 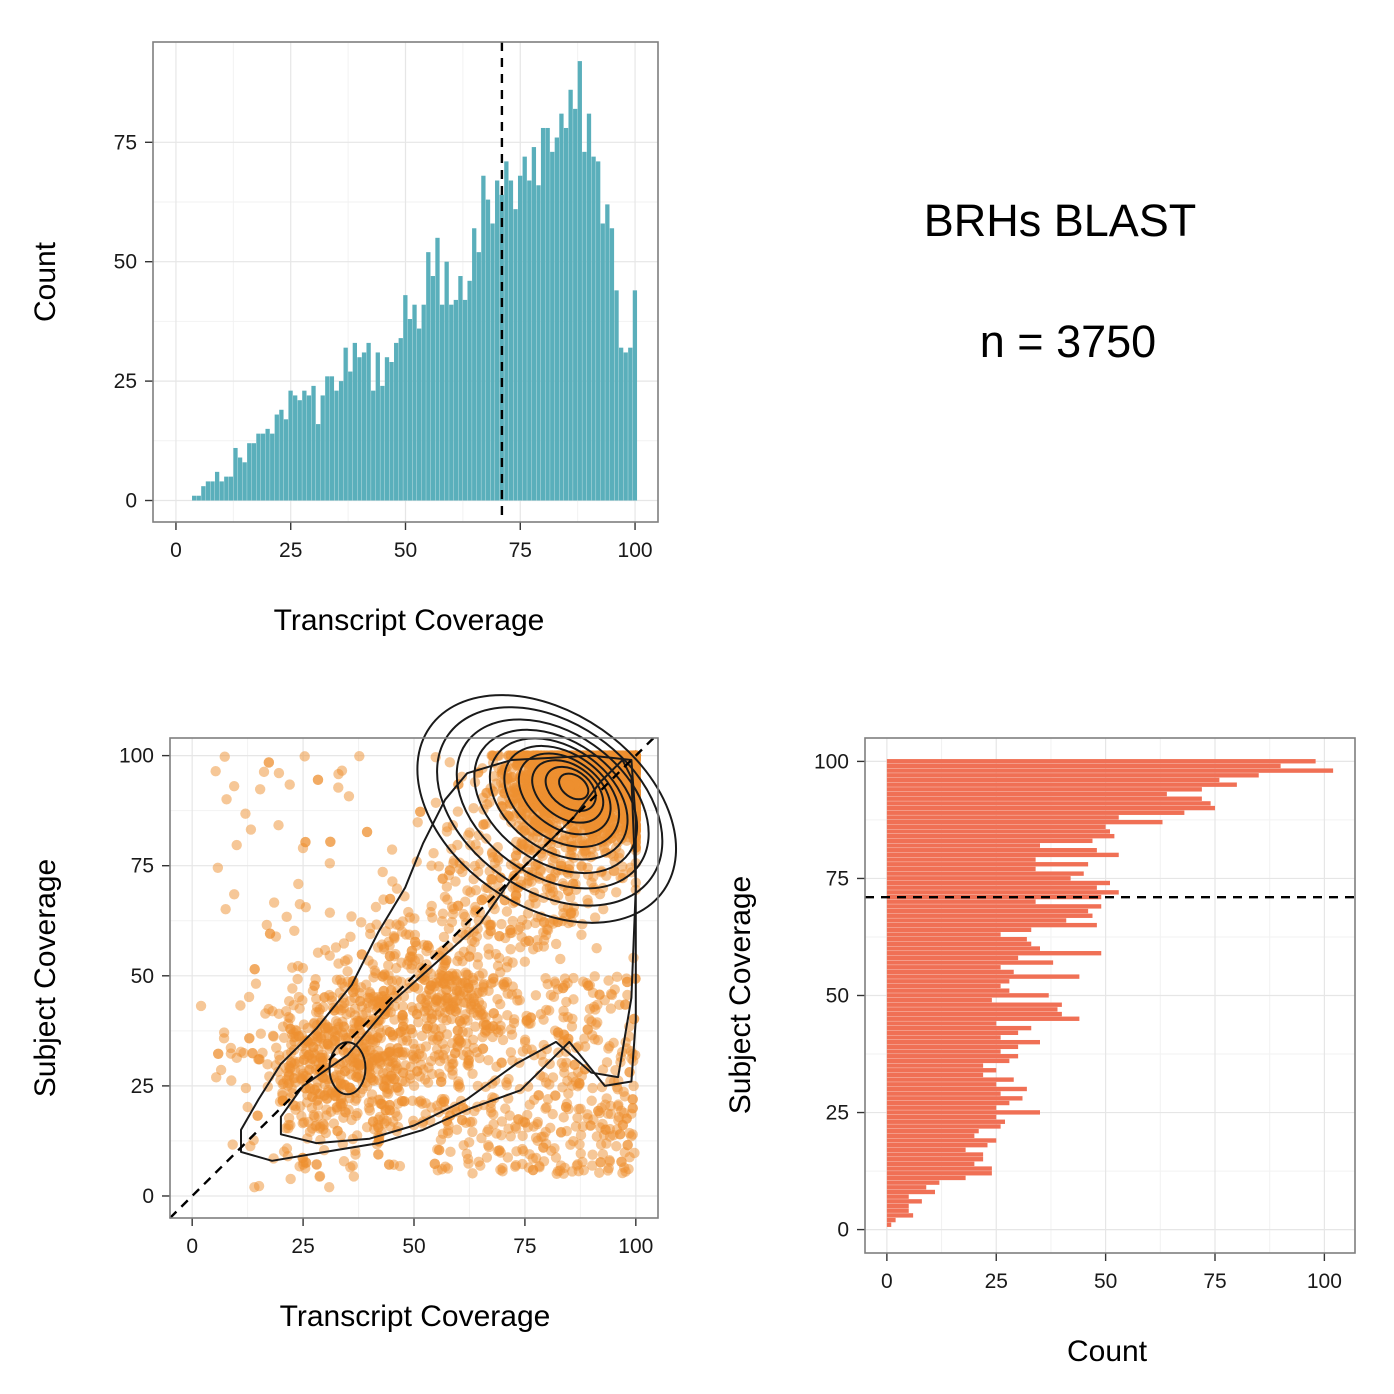 What do you see at coordinates (386, 301) in the screenshot?
I see `transcript-coverage-histogram: 0 25 50 75 100 0 25 50 75` at bounding box center [386, 301].